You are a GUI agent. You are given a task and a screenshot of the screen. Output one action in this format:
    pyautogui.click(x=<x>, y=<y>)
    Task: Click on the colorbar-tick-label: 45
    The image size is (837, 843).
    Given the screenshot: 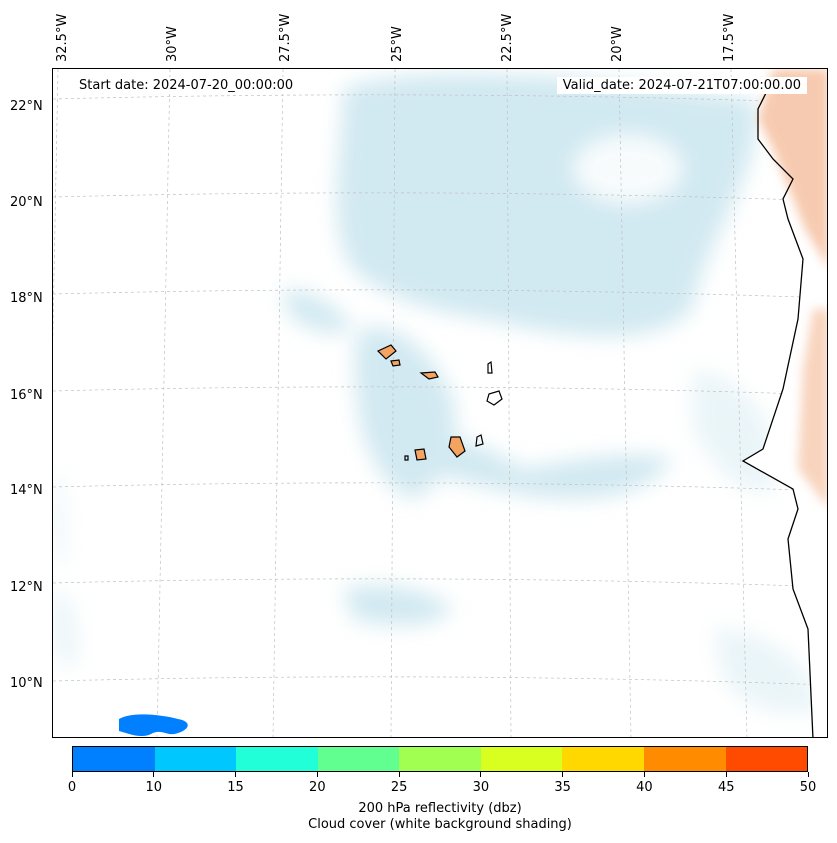 What is the action you would take?
    pyautogui.click(x=726, y=787)
    